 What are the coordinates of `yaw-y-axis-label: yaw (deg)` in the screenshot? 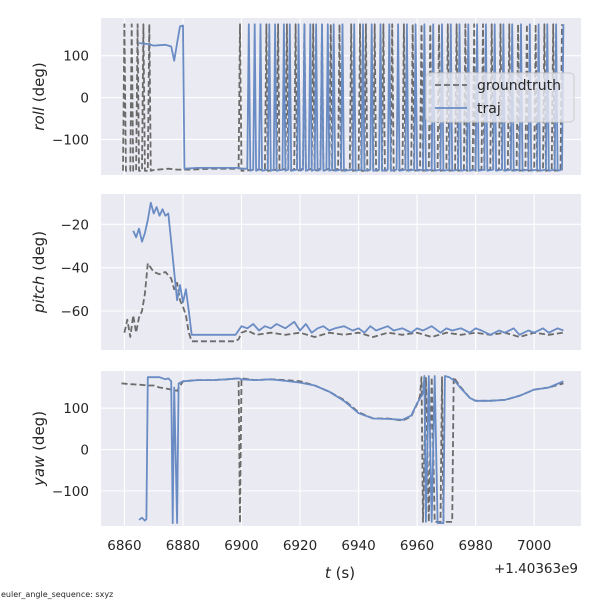 It's located at (39, 449).